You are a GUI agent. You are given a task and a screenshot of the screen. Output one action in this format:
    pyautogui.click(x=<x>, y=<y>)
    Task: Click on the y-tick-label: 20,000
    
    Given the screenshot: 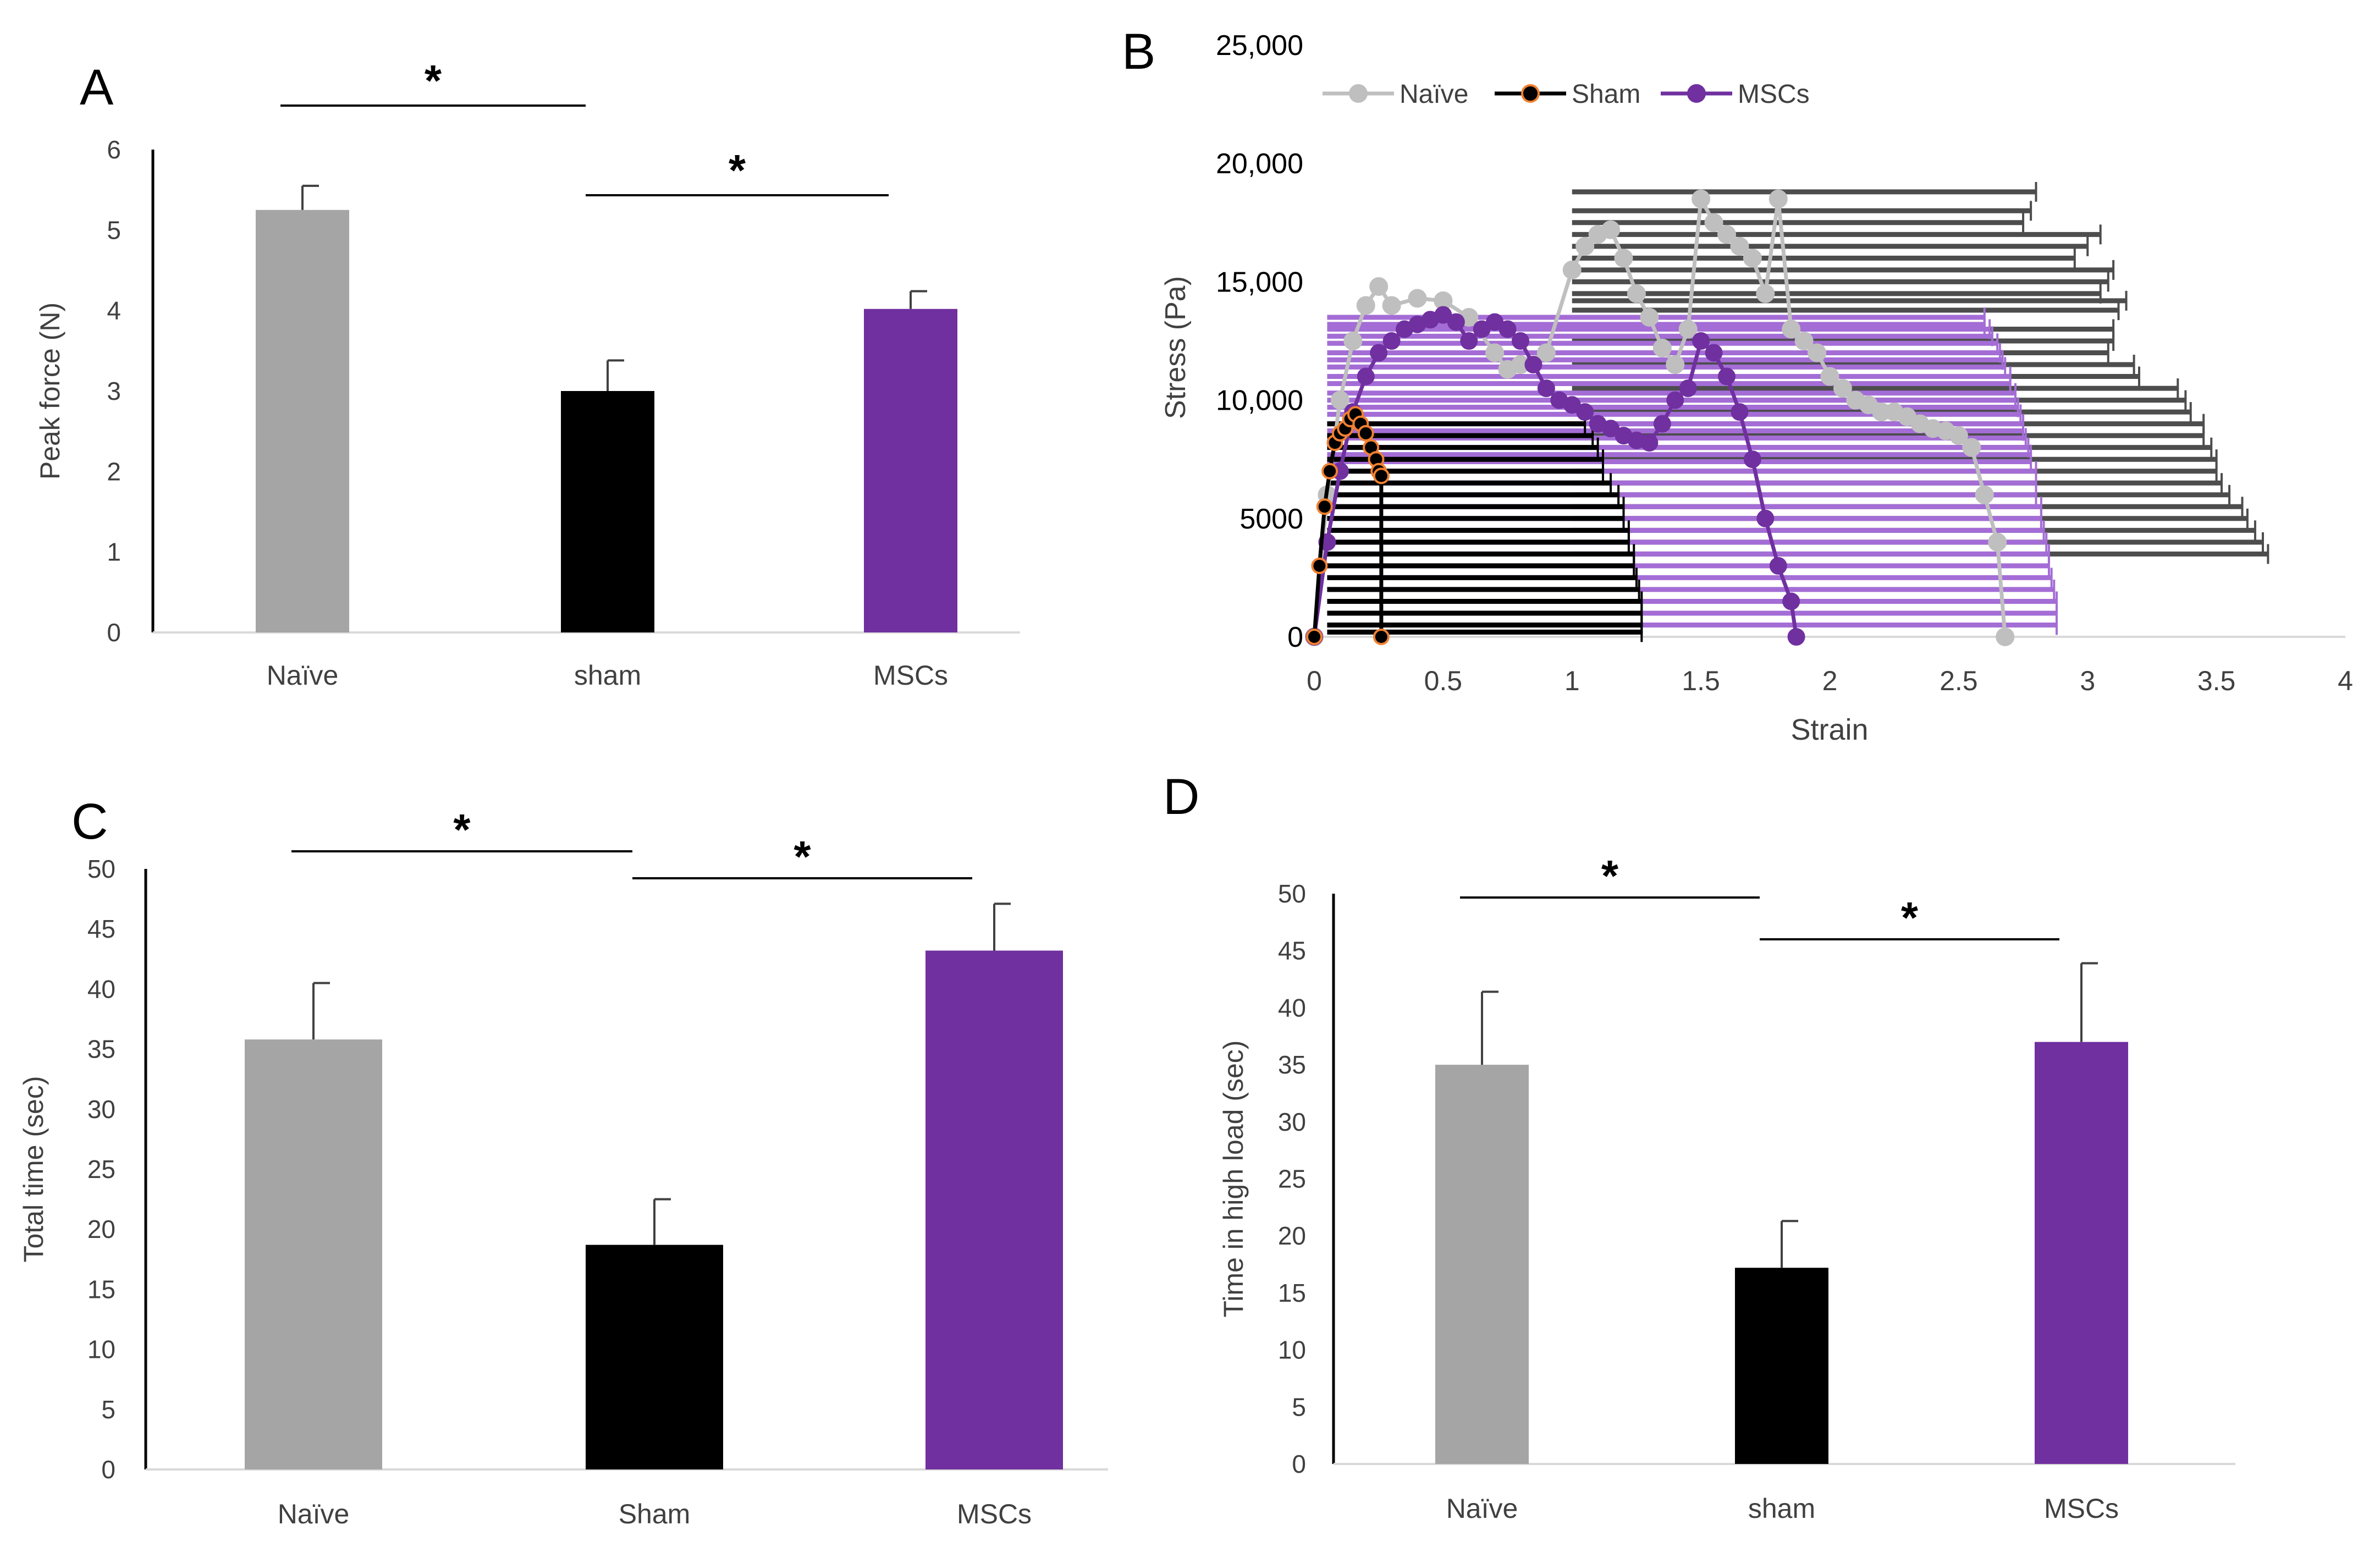 What is the action you would take?
    pyautogui.click(x=1259, y=164)
    